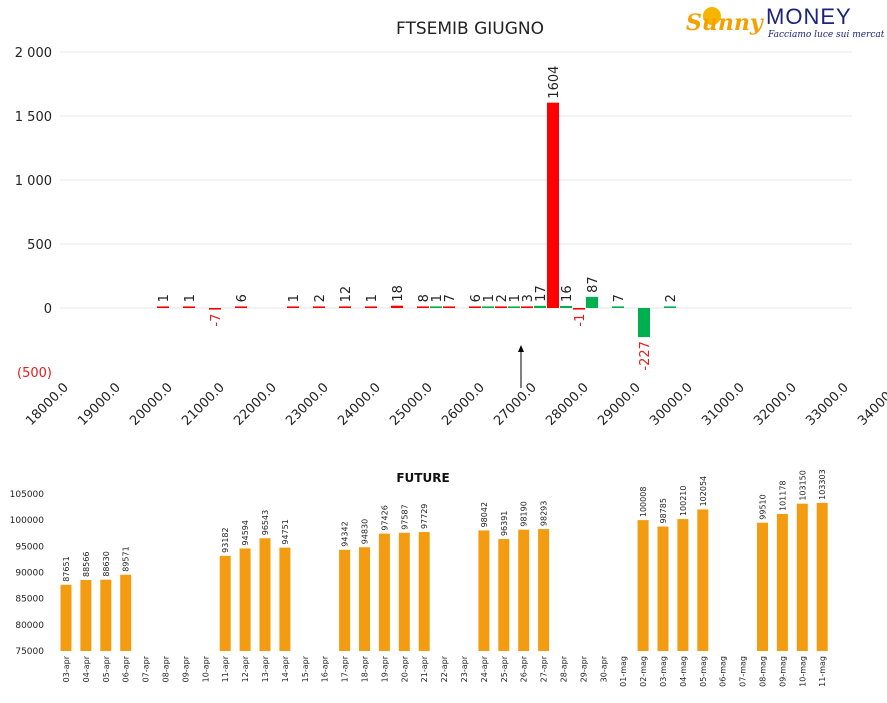 The width and height of the screenshot is (887, 703). Describe the element at coordinates (106, 668) in the screenshot. I see `future-x-tick-label: 05-apr` at that location.